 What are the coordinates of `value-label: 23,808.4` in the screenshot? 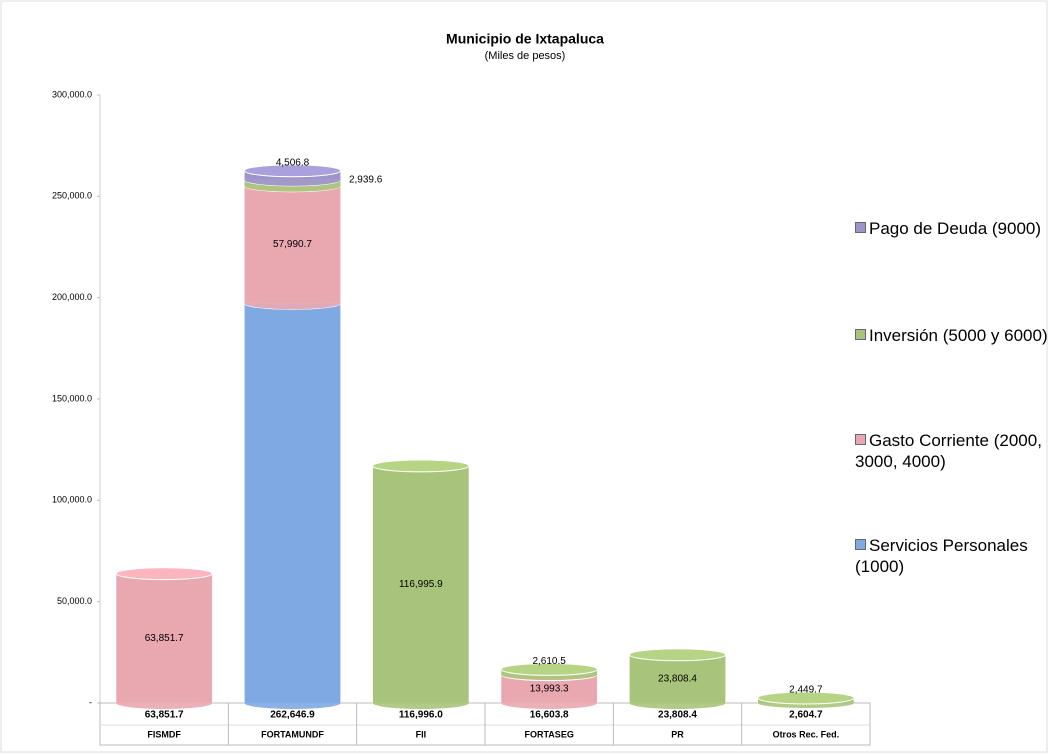 It's located at (677, 679).